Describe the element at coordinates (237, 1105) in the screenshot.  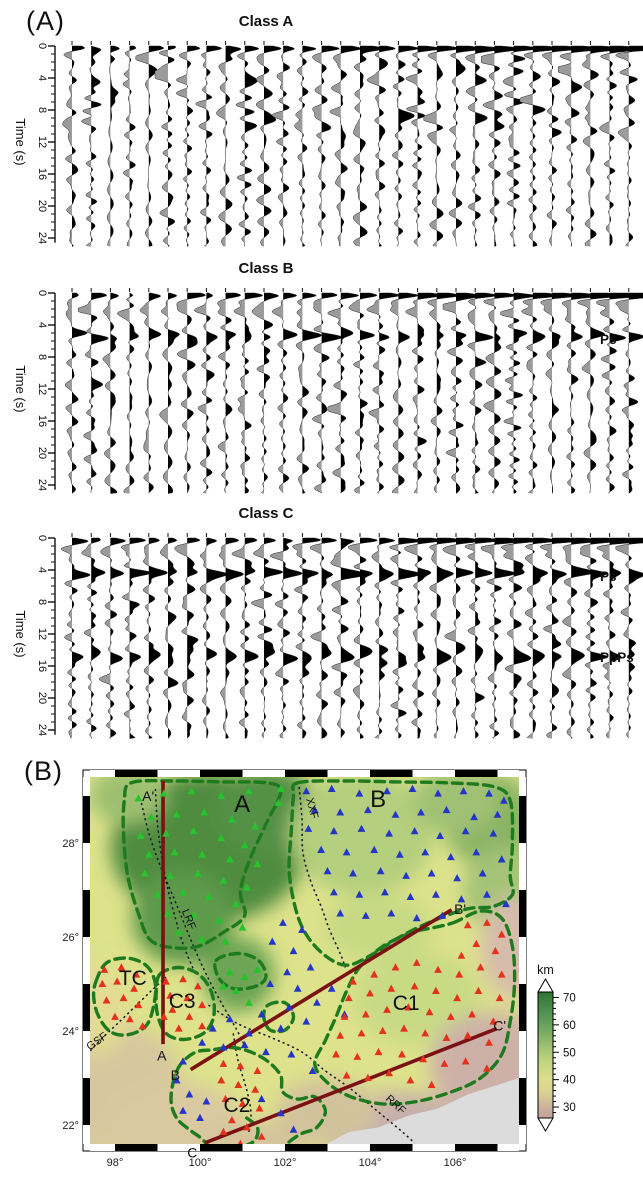
I see `region-label-C2: C2` at that location.